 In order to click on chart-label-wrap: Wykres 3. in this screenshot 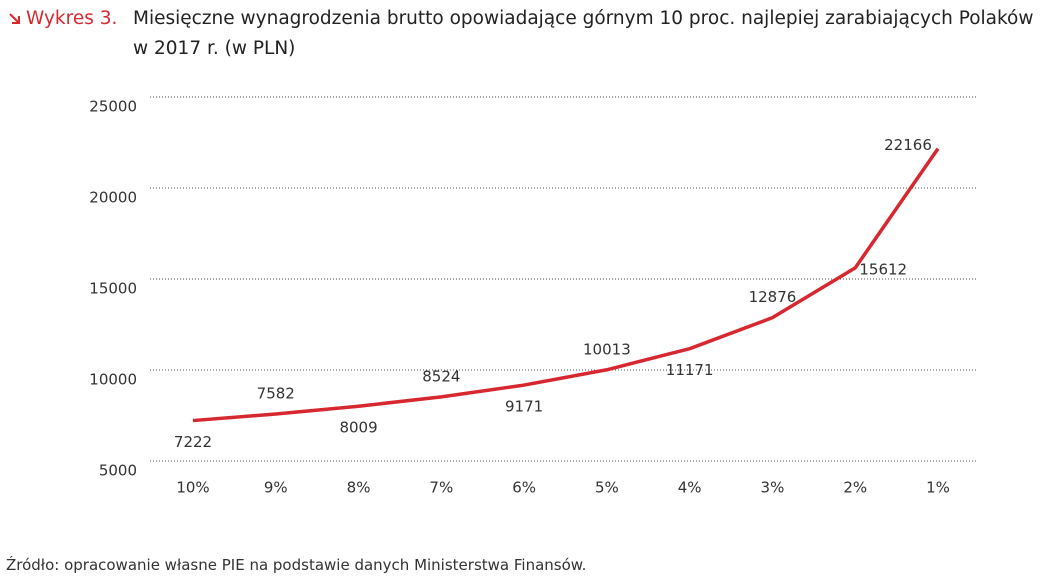, I will do `click(62, 19)`.